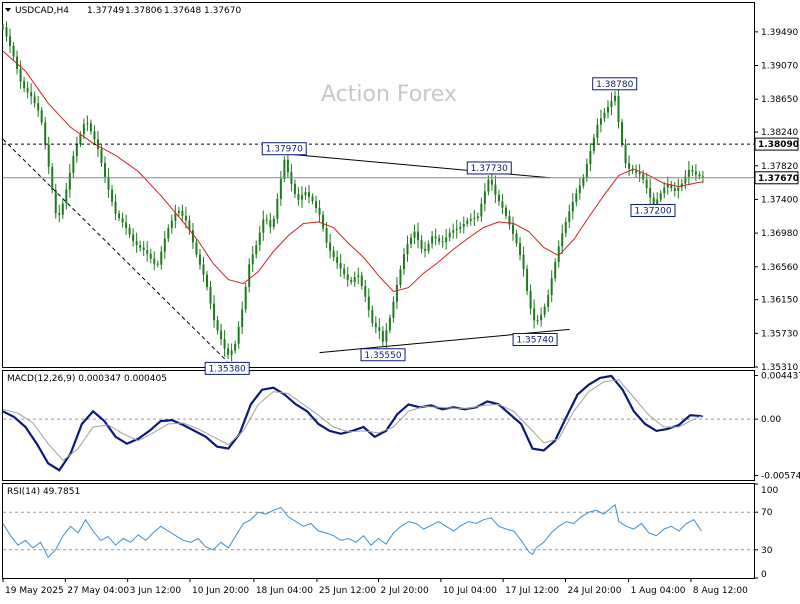 The image size is (800, 604). I want to click on macd-y-tick-label: -0.005745, so click(780, 477).